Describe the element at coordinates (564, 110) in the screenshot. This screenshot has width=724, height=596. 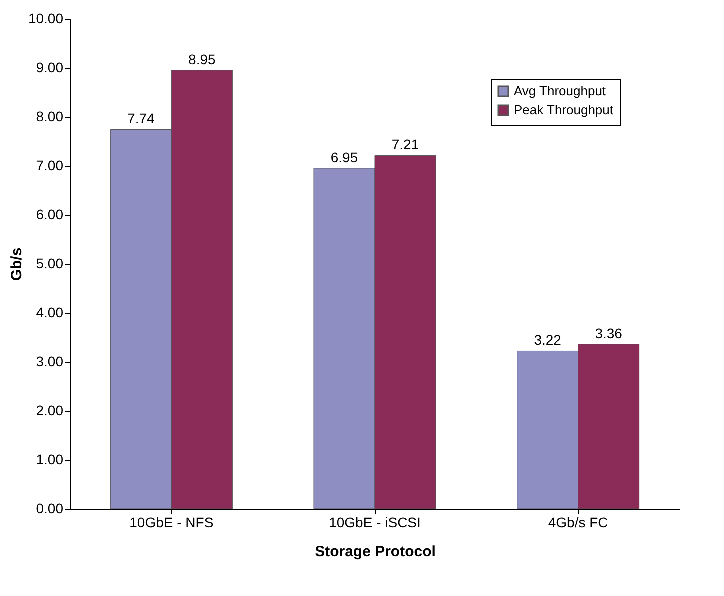
I see `legend-label: Peak Throughput` at that location.